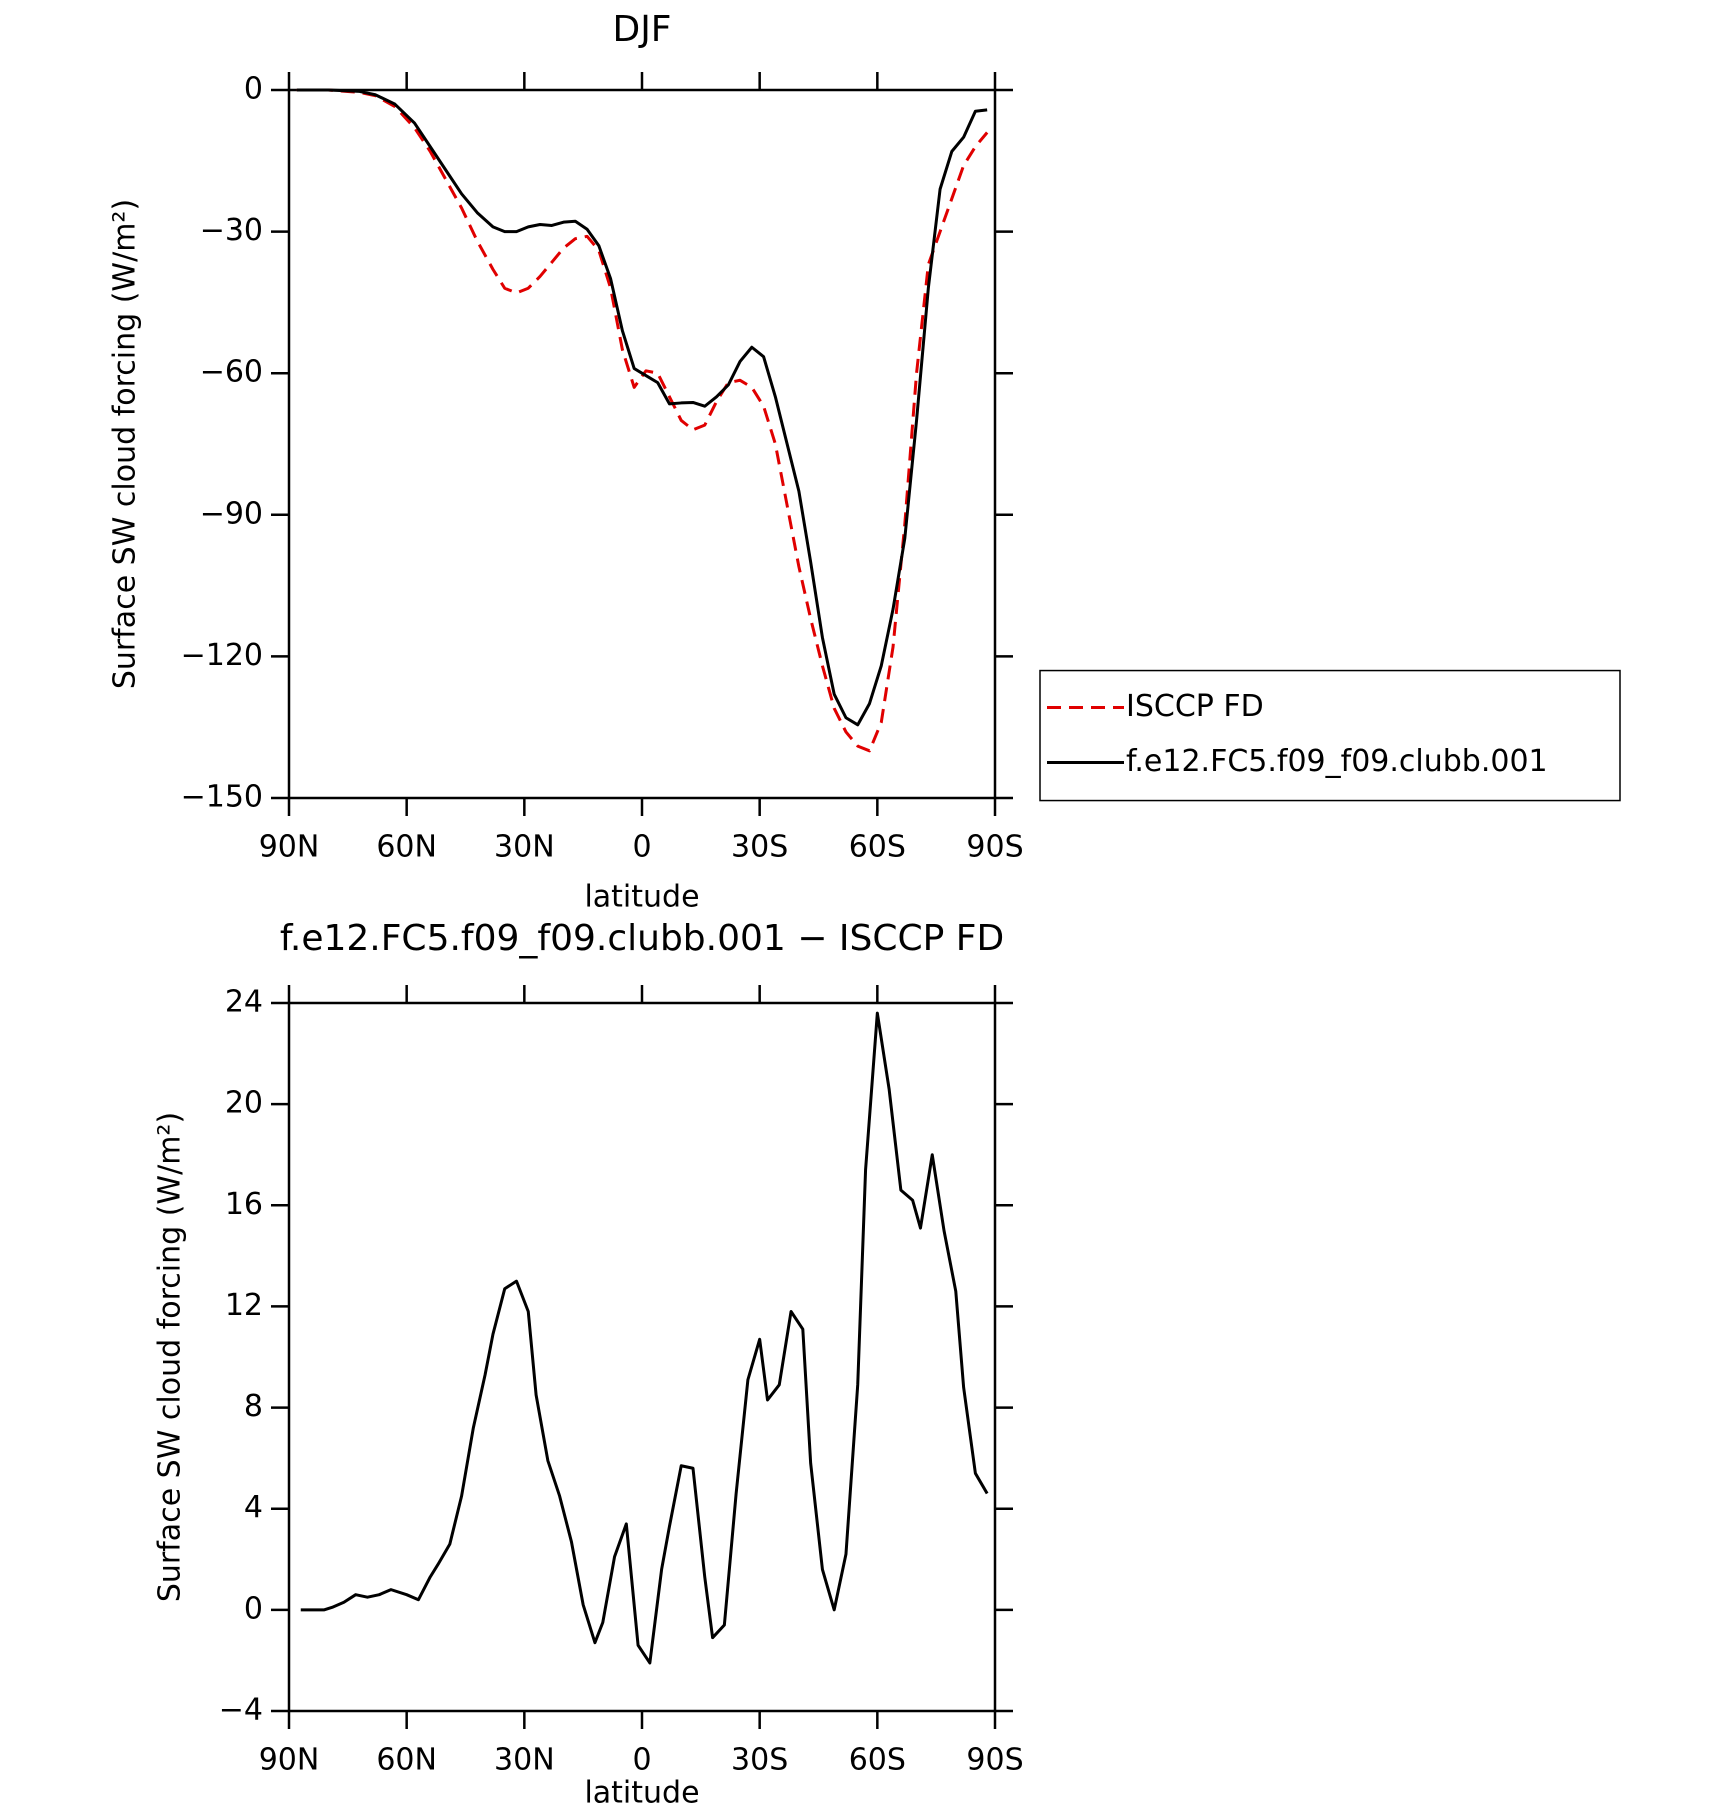 The height and width of the screenshot is (1811, 1710). Describe the element at coordinates (641, 29) in the screenshot. I see `chart-title: DJF` at that location.